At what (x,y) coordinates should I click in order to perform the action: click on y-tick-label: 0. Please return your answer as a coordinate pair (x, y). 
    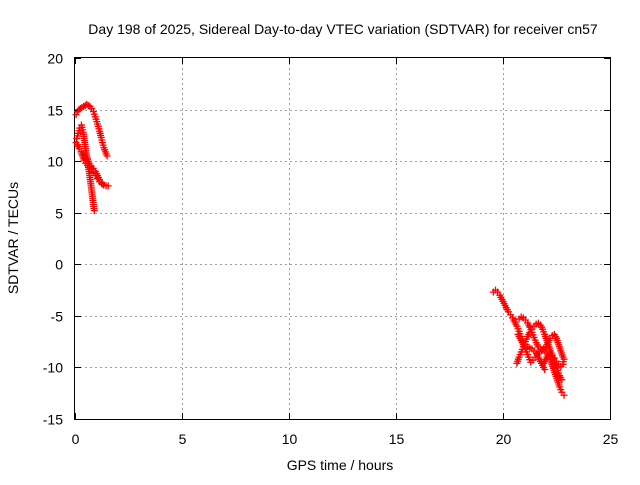
    Looking at the image, I should click on (59, 265).